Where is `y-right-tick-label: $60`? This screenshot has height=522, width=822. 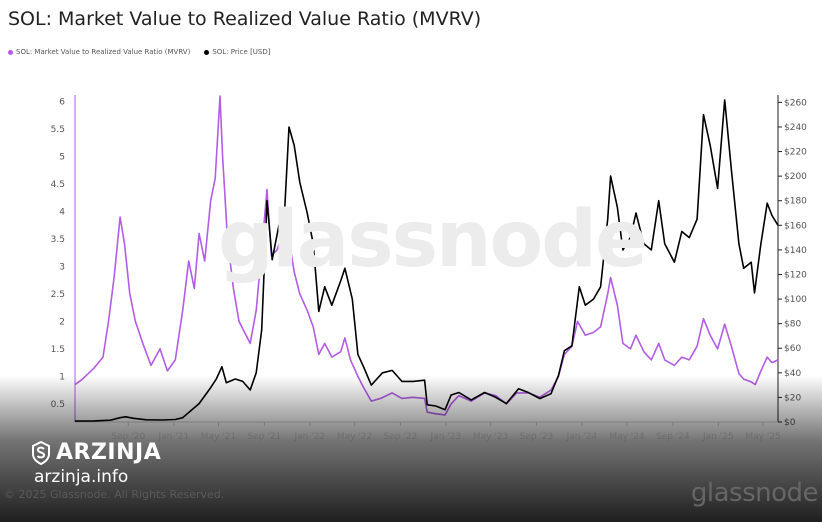 y-right-tick-label: $60 is located at coordinates (792, 349).